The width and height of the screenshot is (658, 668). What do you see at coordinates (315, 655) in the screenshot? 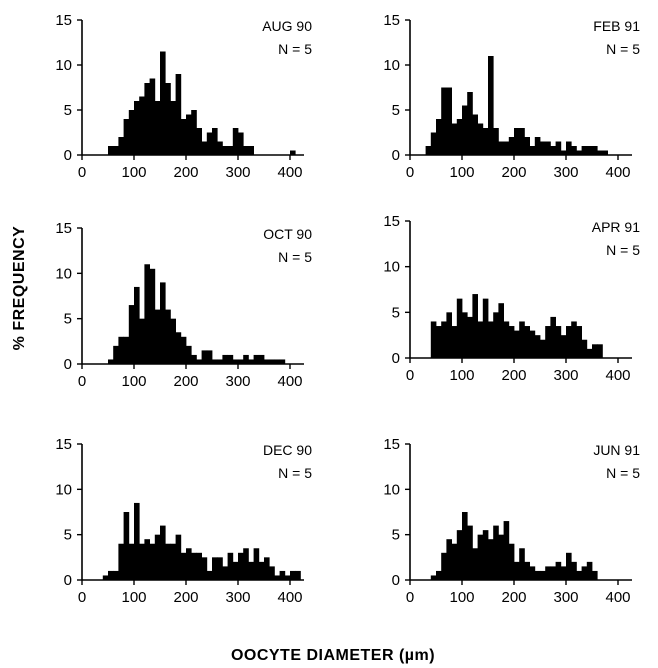
I see `x-axis-title-text: OOCYTE DIAMETER` at bounding box center [315, 655].